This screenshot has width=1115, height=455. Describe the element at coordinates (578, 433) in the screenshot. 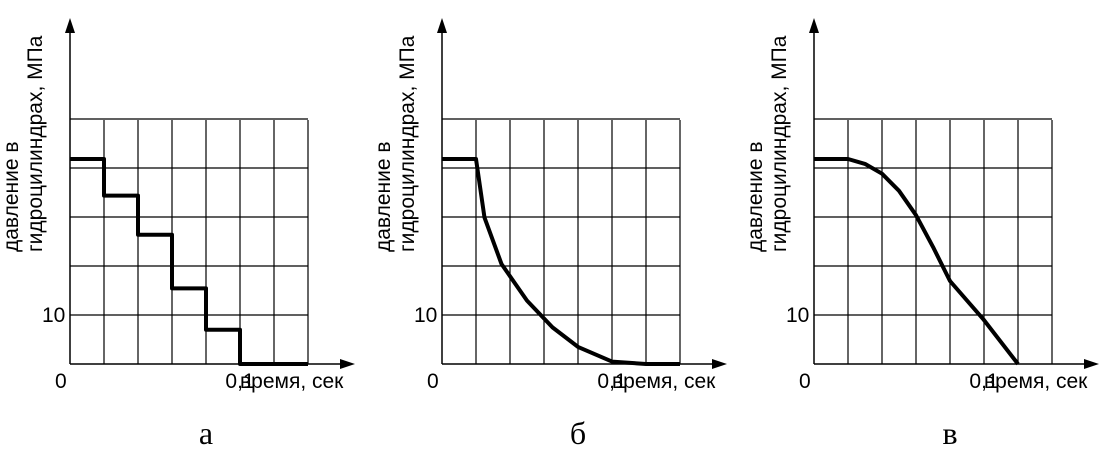

I see `panel-label: б` at that location.